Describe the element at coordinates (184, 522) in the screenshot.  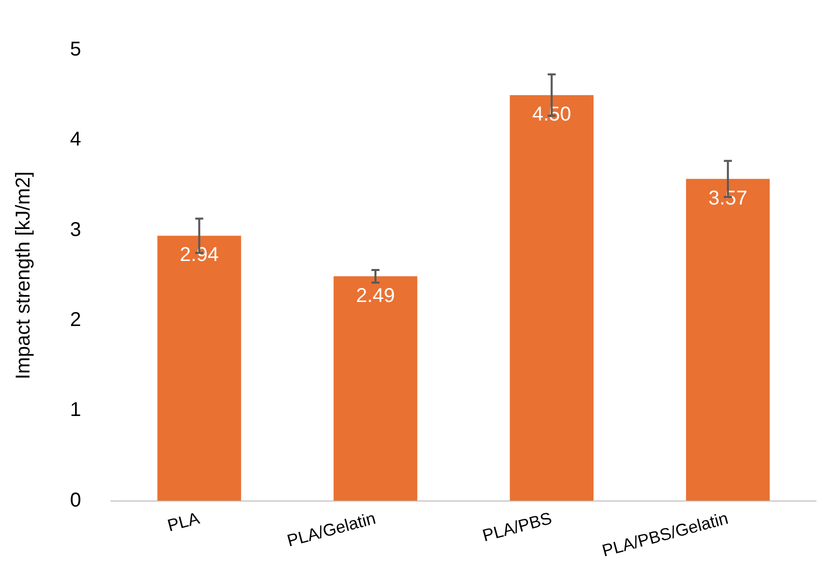
I see `x-tick-label: PLA` at that location.